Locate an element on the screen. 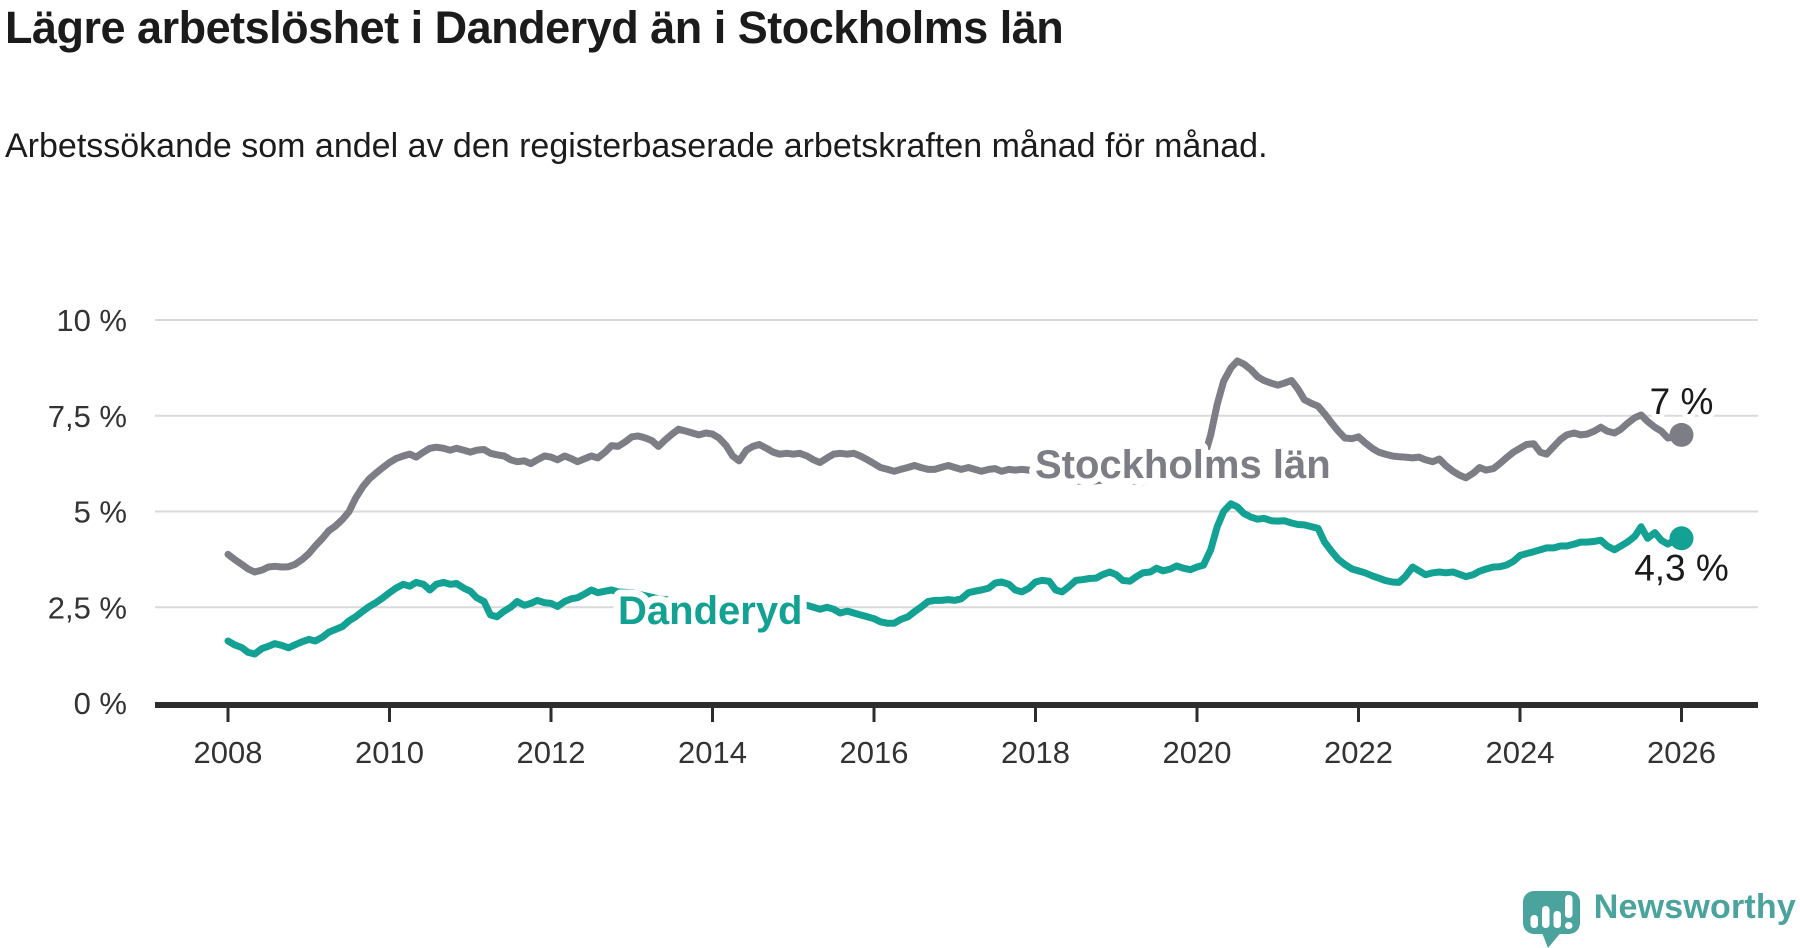 The width and height of the screenshot is (1800, 948). x-tick-label-2012: 2012 is located at coordinates (551, 752).